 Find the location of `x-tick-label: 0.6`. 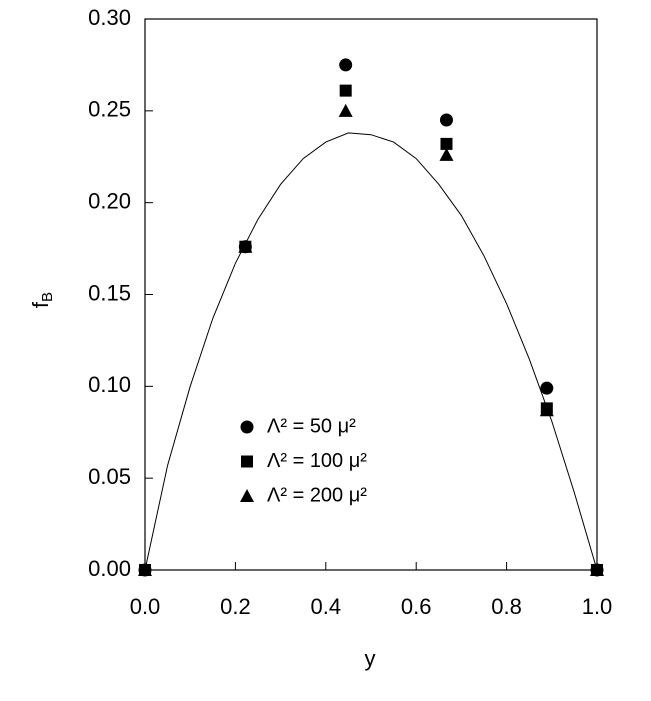

x-tick-label: 0.6 is located at coordinates (416, 606).